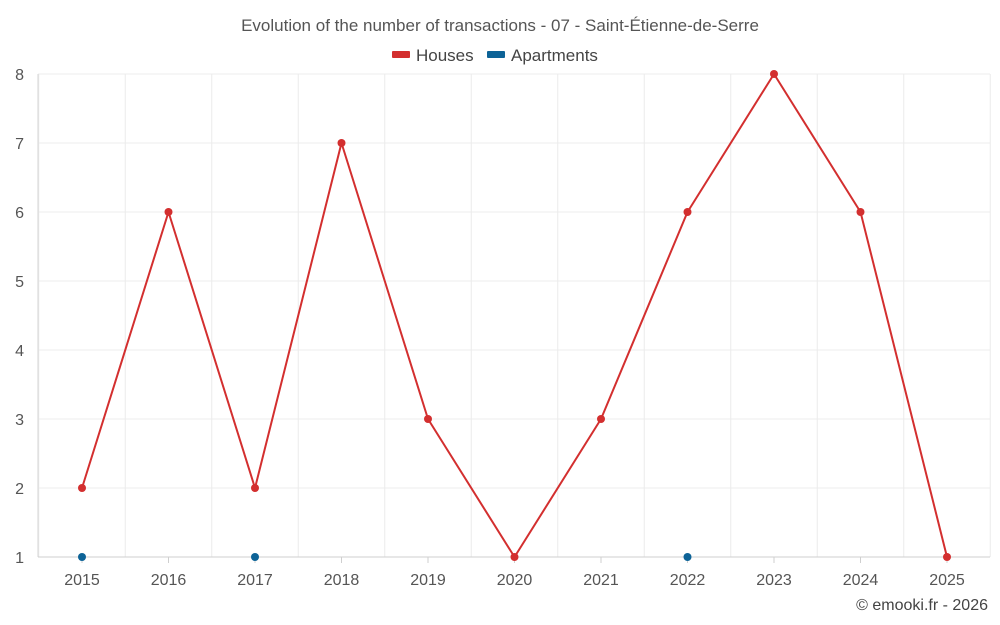  Describe the element at coordinates (19, 351) in the screenshot. I see `y-tick-label: 4` at that location.